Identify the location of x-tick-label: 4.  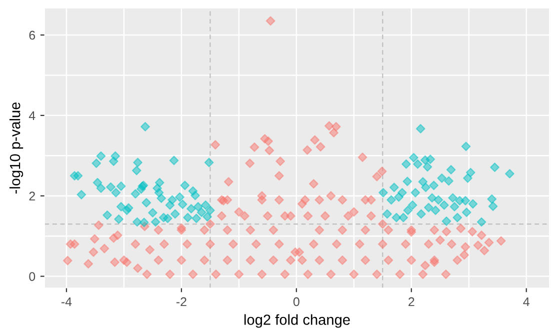
(526, 301).